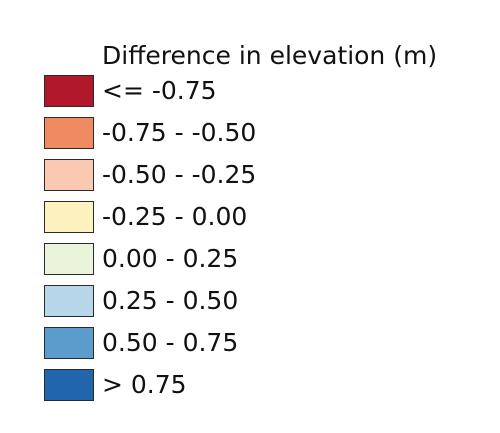 This screenshot has width=500, height=433. What do you see at coordinates (170, 343) in the screenshot?
I see `legend-label: 0.50 - 0.75` at bounding box center [170, 343].